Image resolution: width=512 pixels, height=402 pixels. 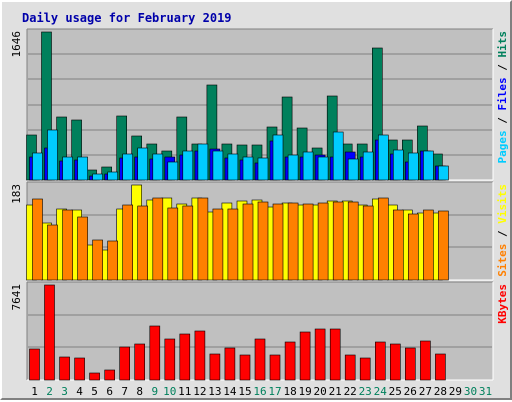 I want to click on day-label-1: 1, so click(x=34, y=391).